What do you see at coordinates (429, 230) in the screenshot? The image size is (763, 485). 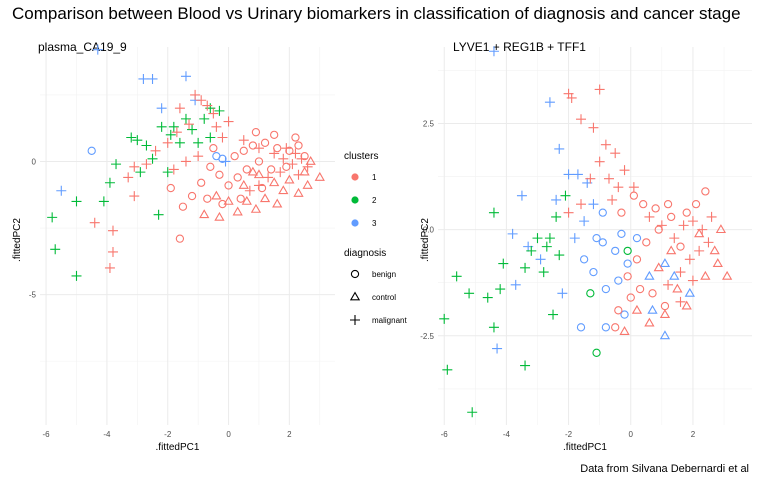 I see `y-tick-label: 0.0` at bounding box center [429, 230].